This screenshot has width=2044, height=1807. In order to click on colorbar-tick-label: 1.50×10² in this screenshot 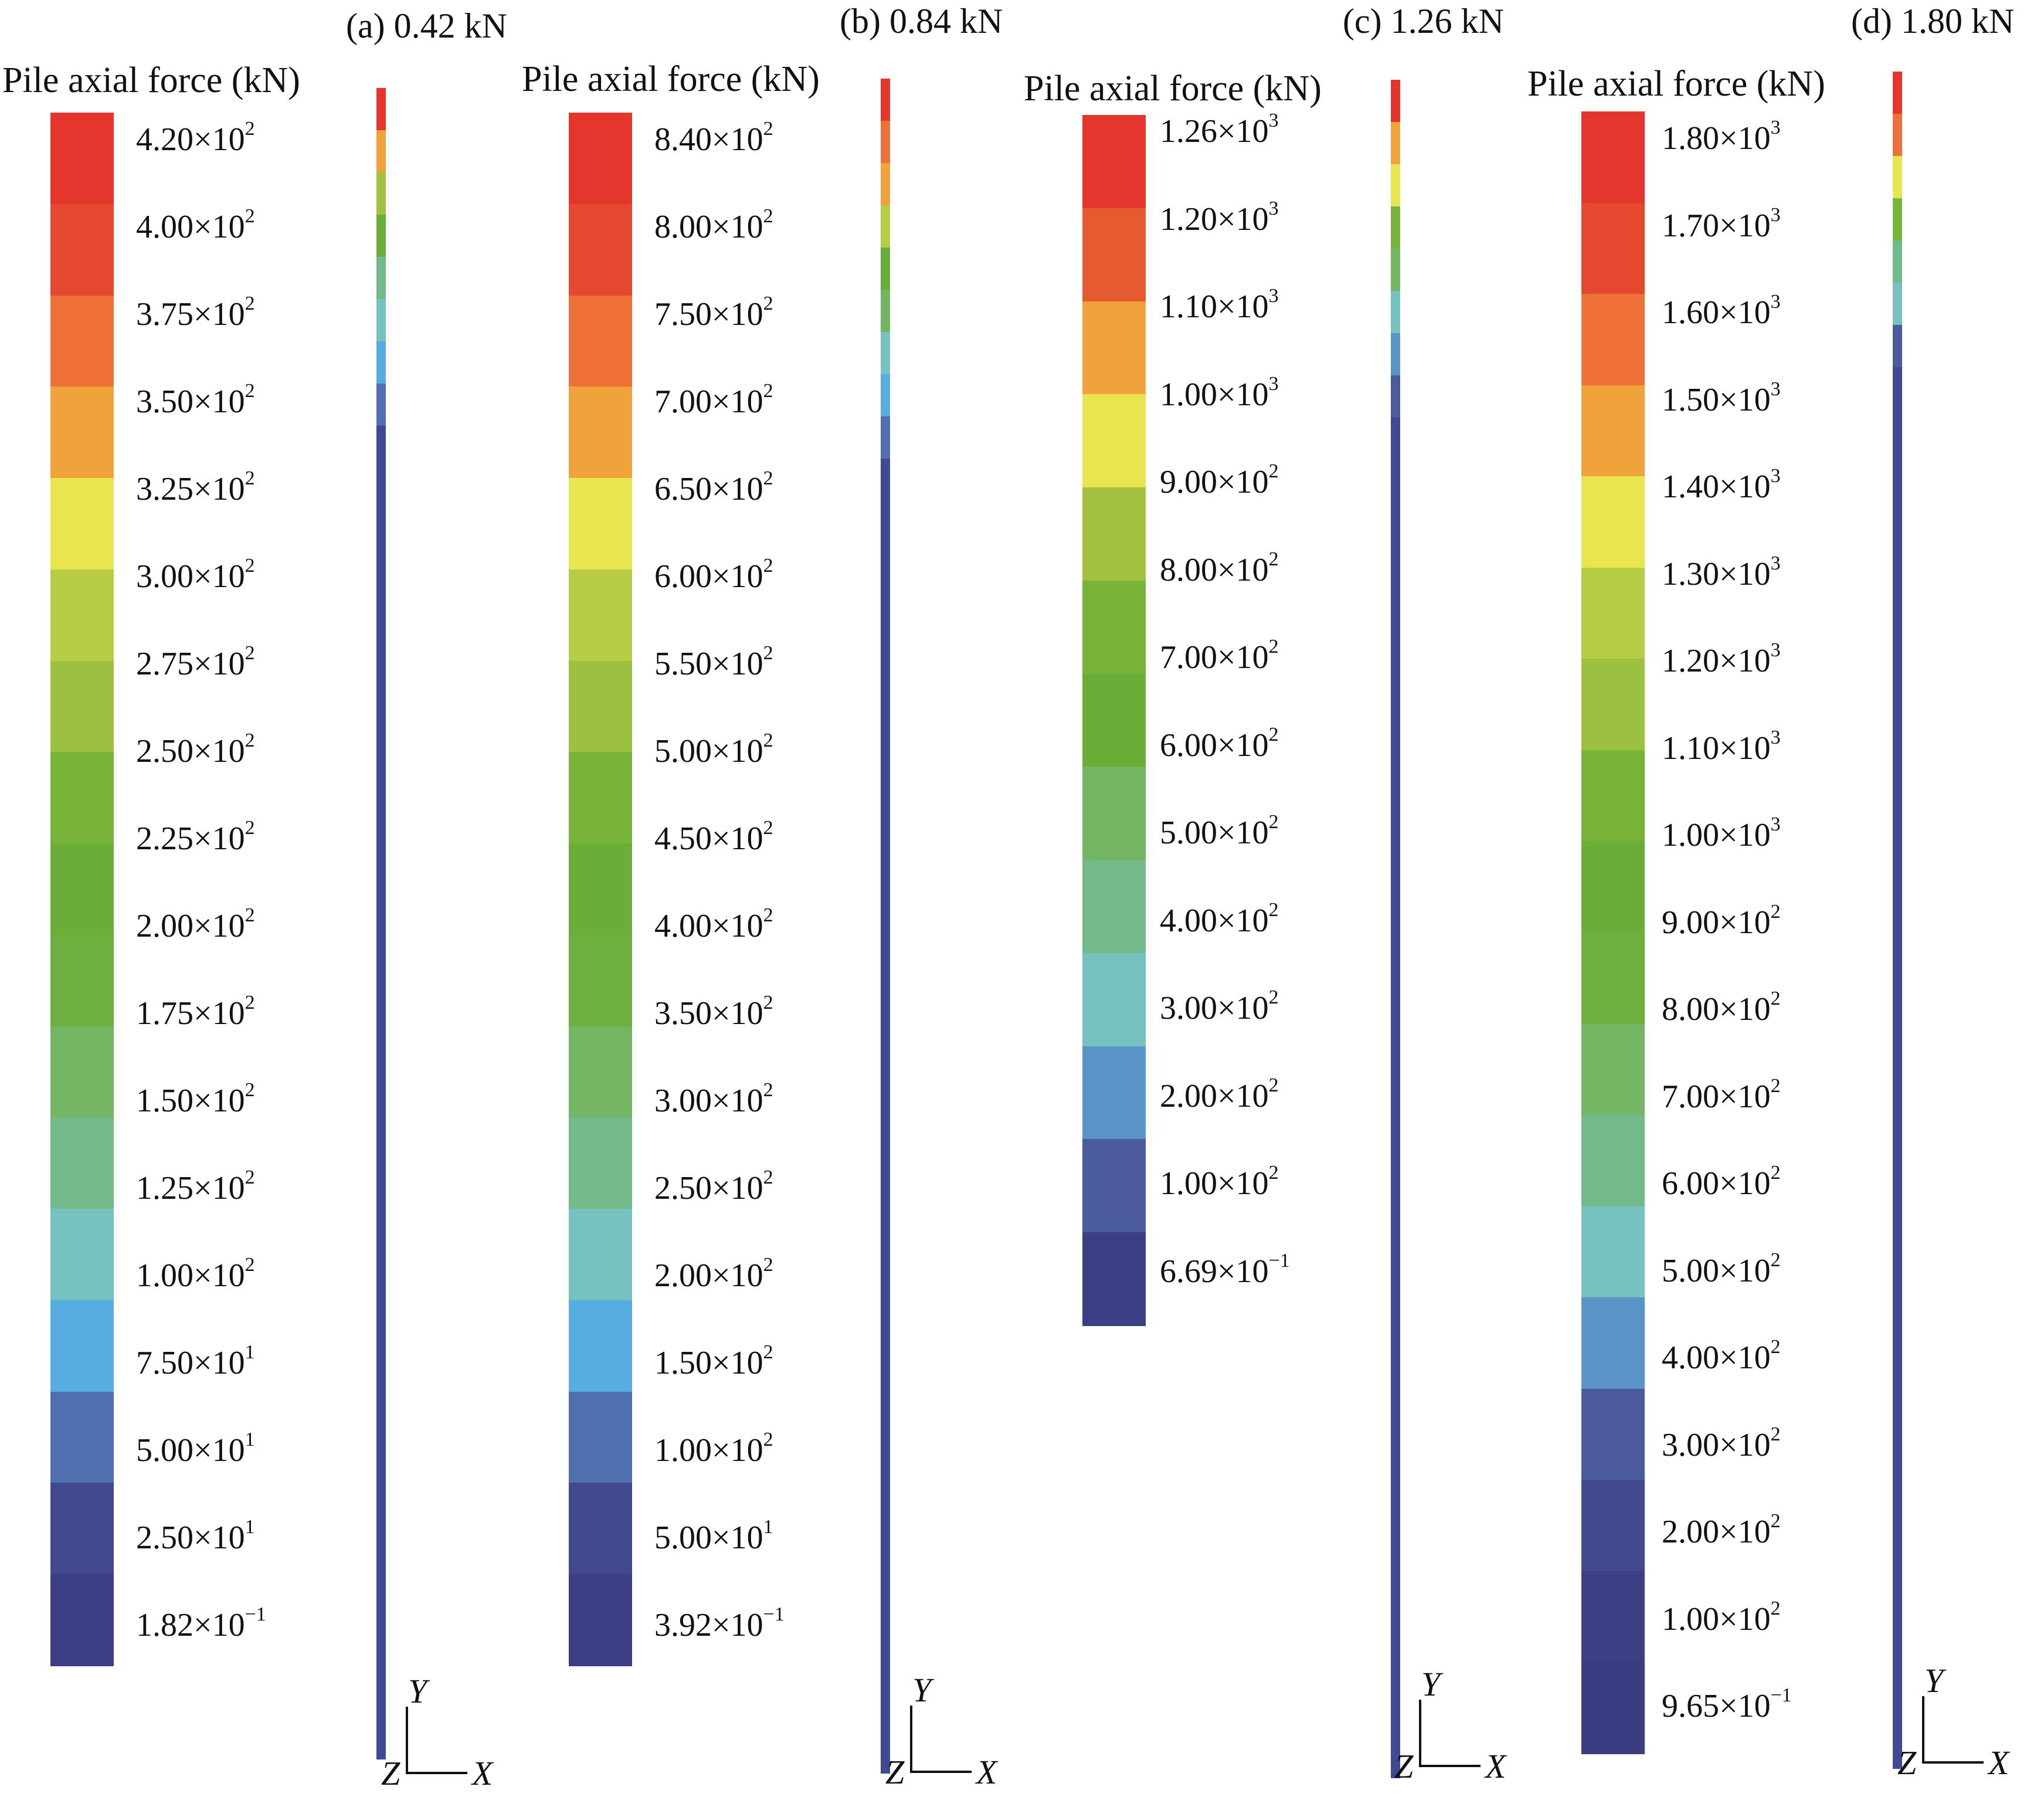, I will do `click(713, 1361)`.